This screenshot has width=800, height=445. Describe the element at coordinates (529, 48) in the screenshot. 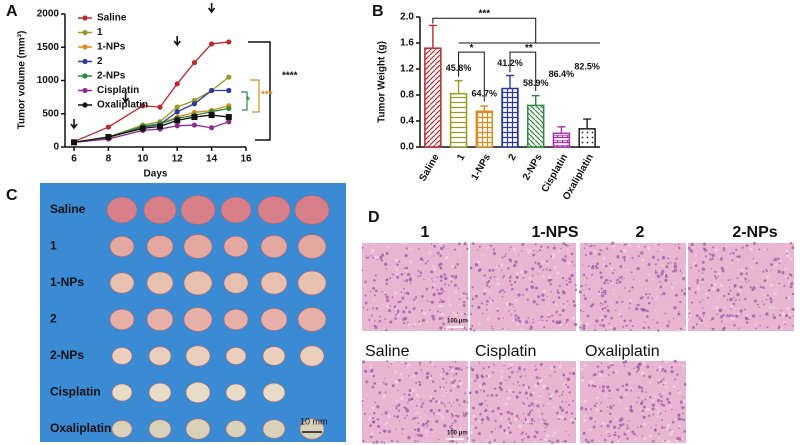

I see `significance: **` at that location.